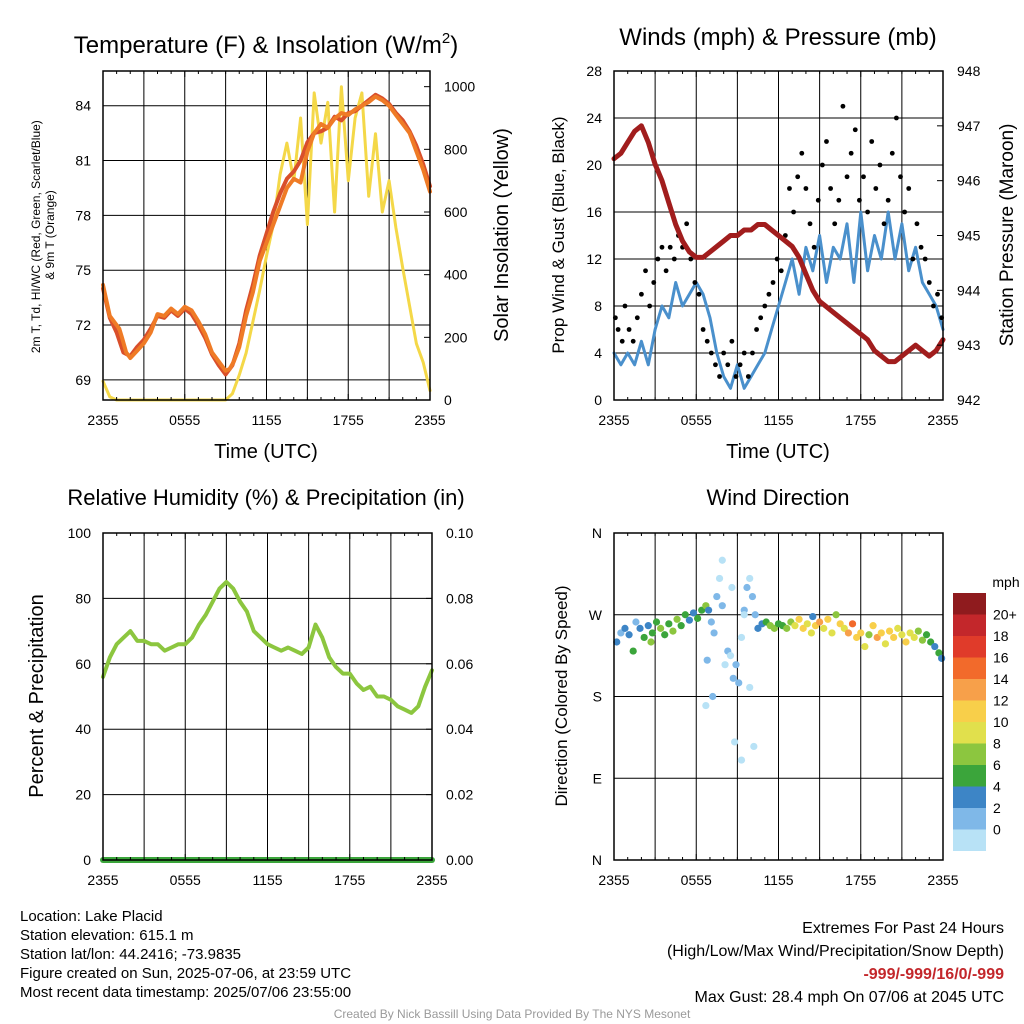  I want to click on x-tick-label: 0555, so click(185, 880).